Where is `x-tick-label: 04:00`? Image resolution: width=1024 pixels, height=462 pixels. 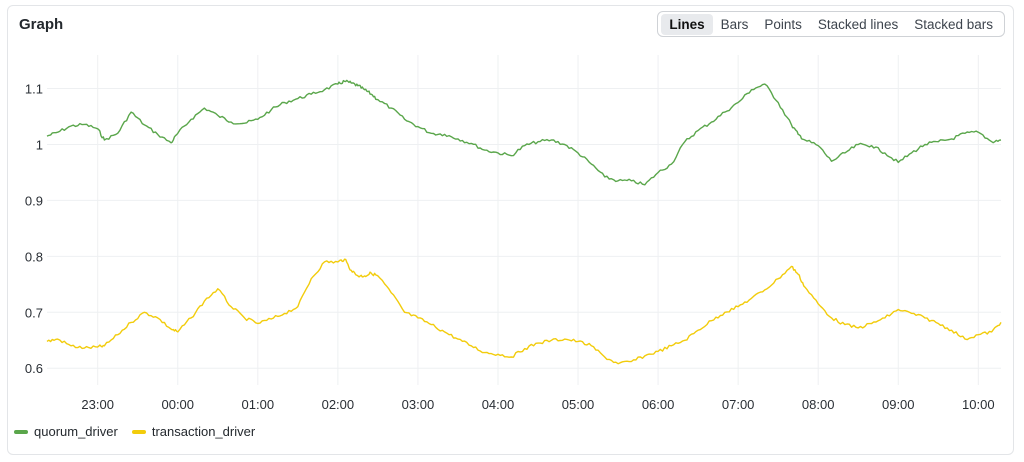
x-tick-label: 04:00 is located at coordinates (498, 404).